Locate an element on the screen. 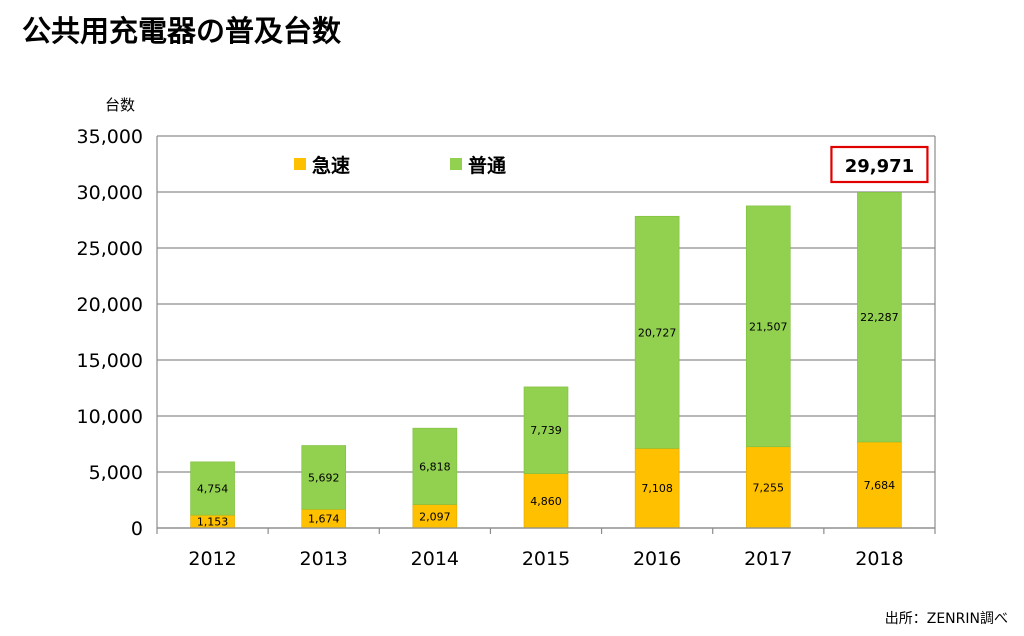 The width and height of the screenshot is (1024, 636). source-note: 出所：ZENRIN調べ is located at coordinates (946, 619).